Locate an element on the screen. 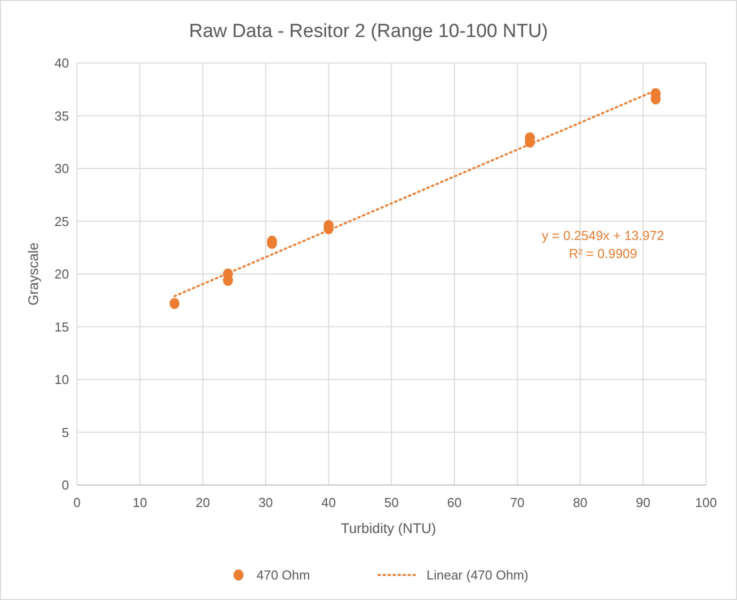 The height and width of the screenshot is (600, 737). chart-title: Raw Data - Resitor 2 (Range 10-100 NTU) is located at coordinates (368, 31).